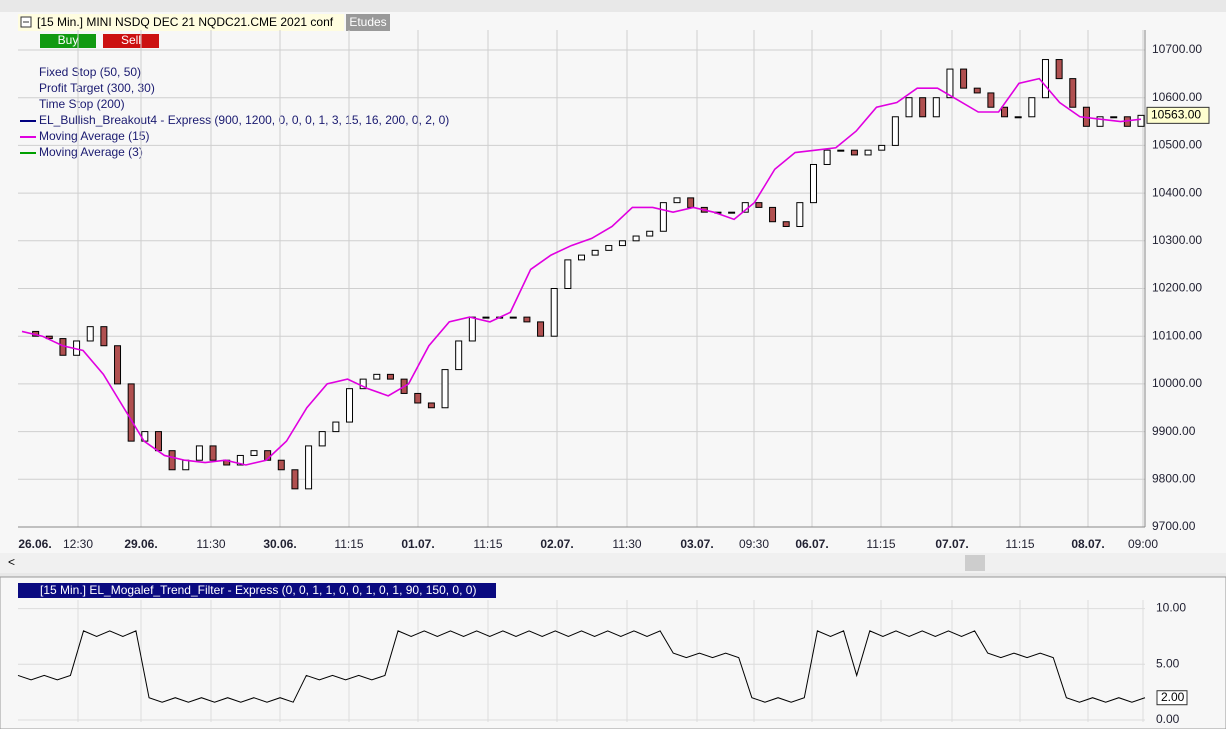 This screenshot has width=1226, height=729. Describe the element at coordinates (1178, 115) in the screenshot. I see `last-price-box` at that location.